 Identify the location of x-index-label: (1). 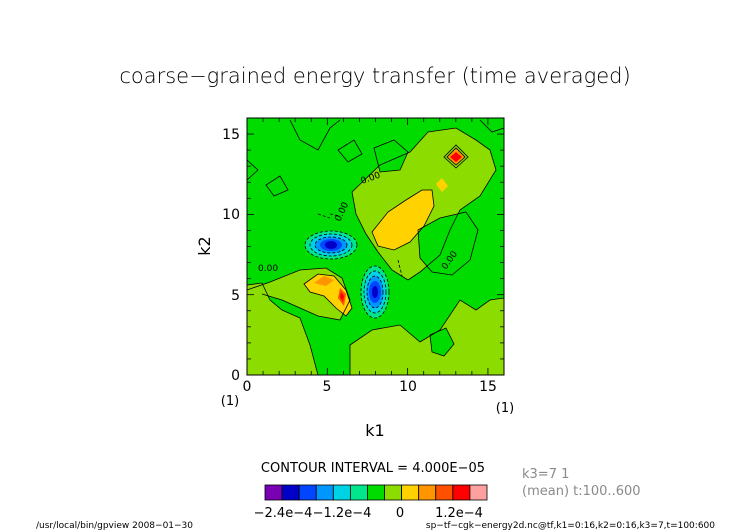
(505, 408).